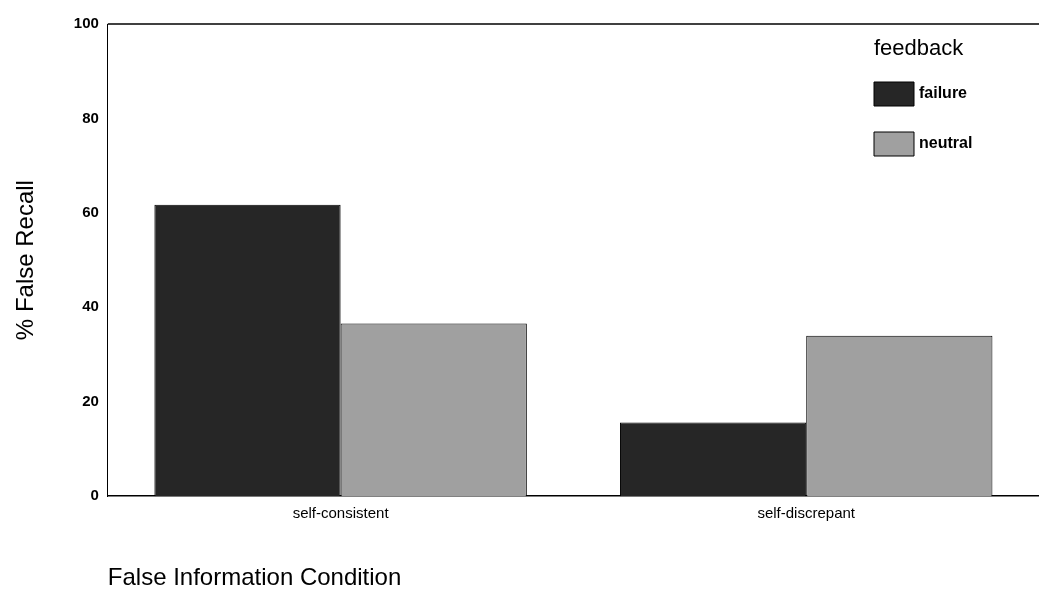 The image size is (1039, 607). Describe the element at coordinates (86, 23) in the screenshot. I see `y-tick-label: 100` at that location.